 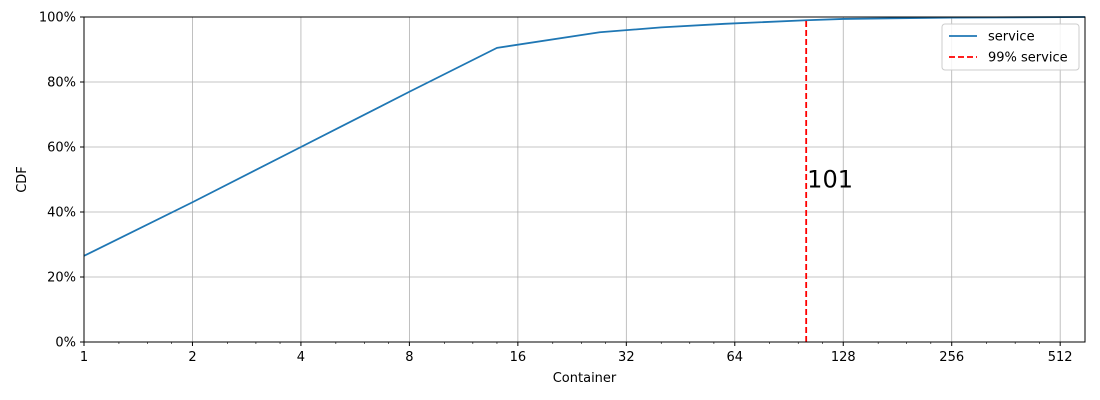 What do you see at coordinates (22, 179) in the screenshot?
I see `y-axis-title: CDF` at bounding box center [22, 179].